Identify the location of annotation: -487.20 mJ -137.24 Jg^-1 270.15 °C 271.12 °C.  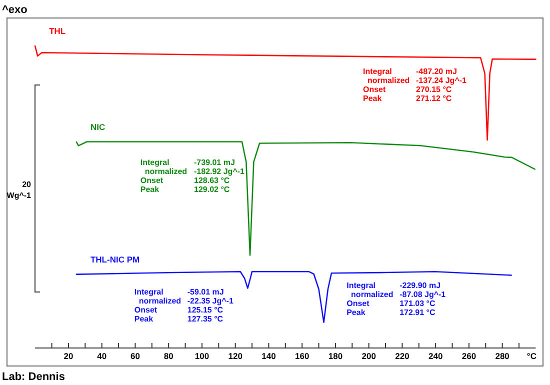
(442, 85).